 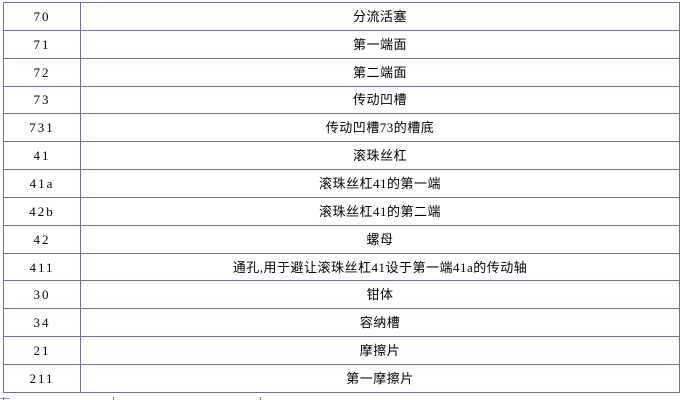 I want to click on table-row: 731 传动凹槽73的槽底, so click(x=341, y=128).